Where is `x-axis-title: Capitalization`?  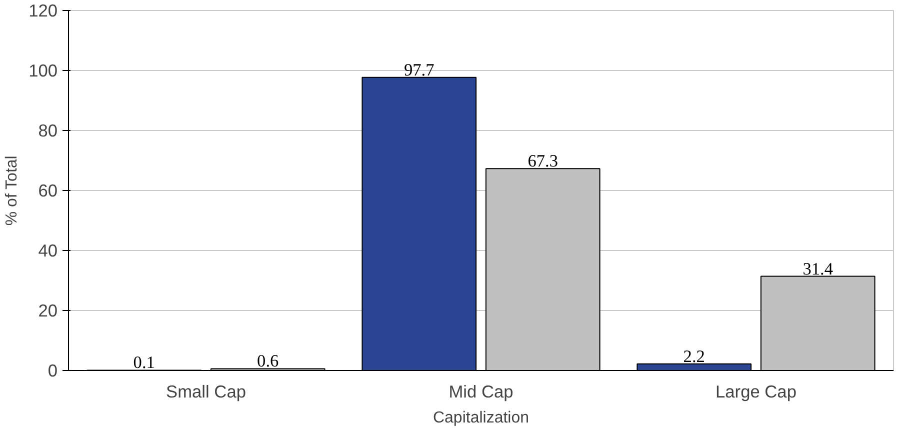 x-axis-title: Capitalization is located at coordinates (481, 418).